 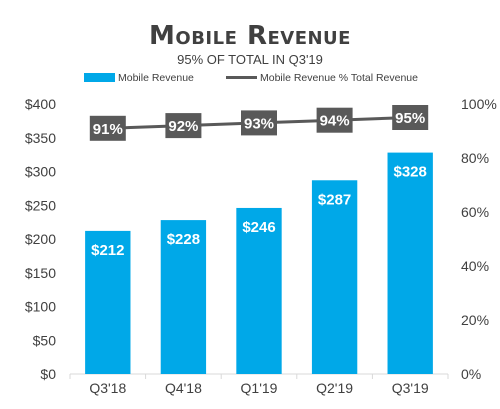 I want to click on line-point-label: 92%, so click(x=183, y=126).